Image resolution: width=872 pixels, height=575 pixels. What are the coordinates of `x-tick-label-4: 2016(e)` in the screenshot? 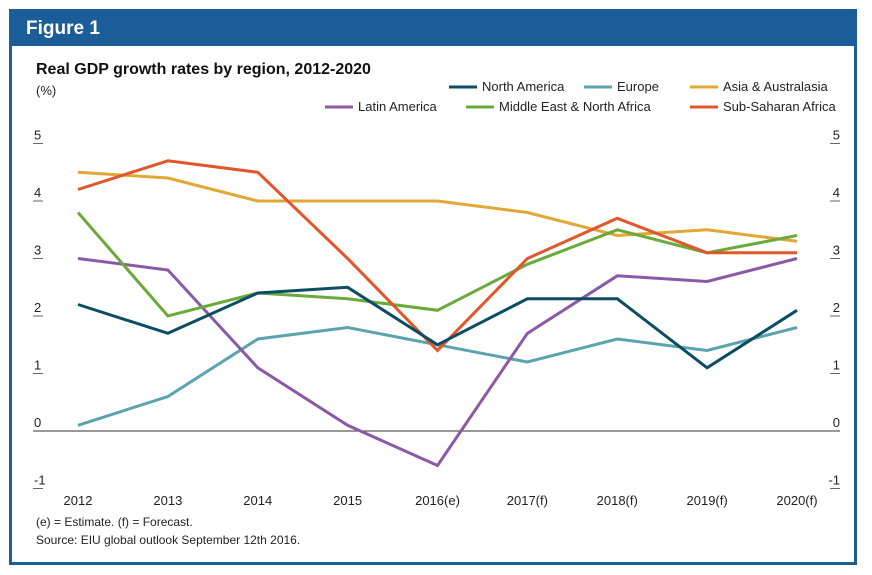 It's located at (437, 500).